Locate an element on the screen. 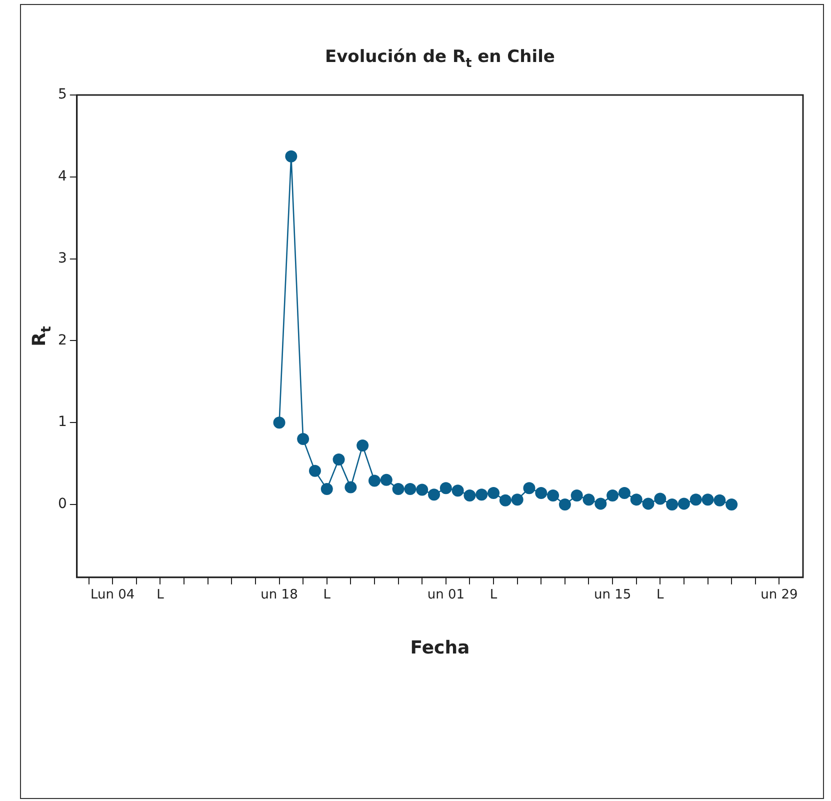 The width and height of the screenshot is (831, 801). y-tick-label: 3 is located at coordinates (62, 258).